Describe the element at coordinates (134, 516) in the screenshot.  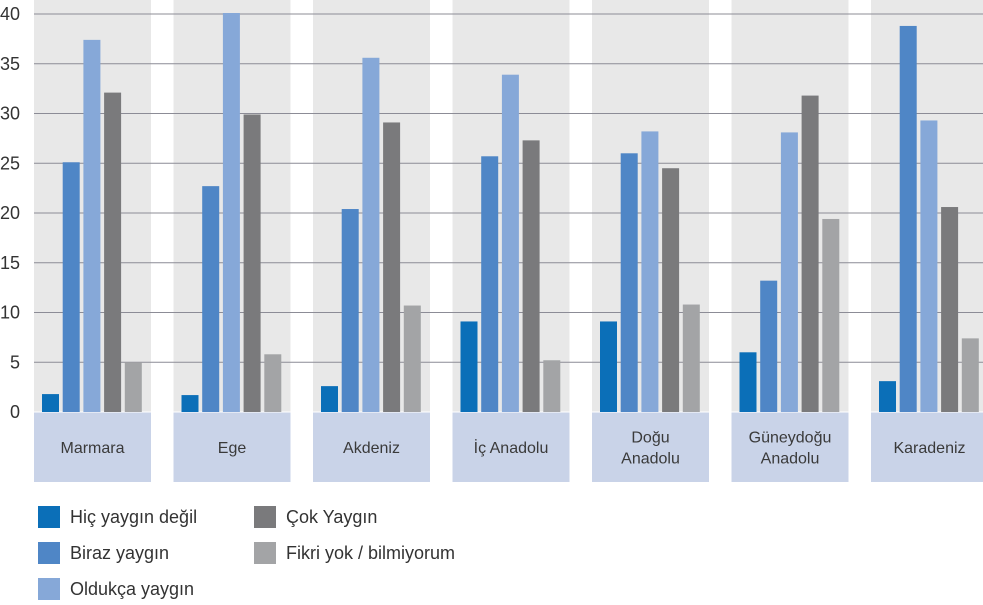
I see `legend-label: Hiç yaygın değil` at that location.